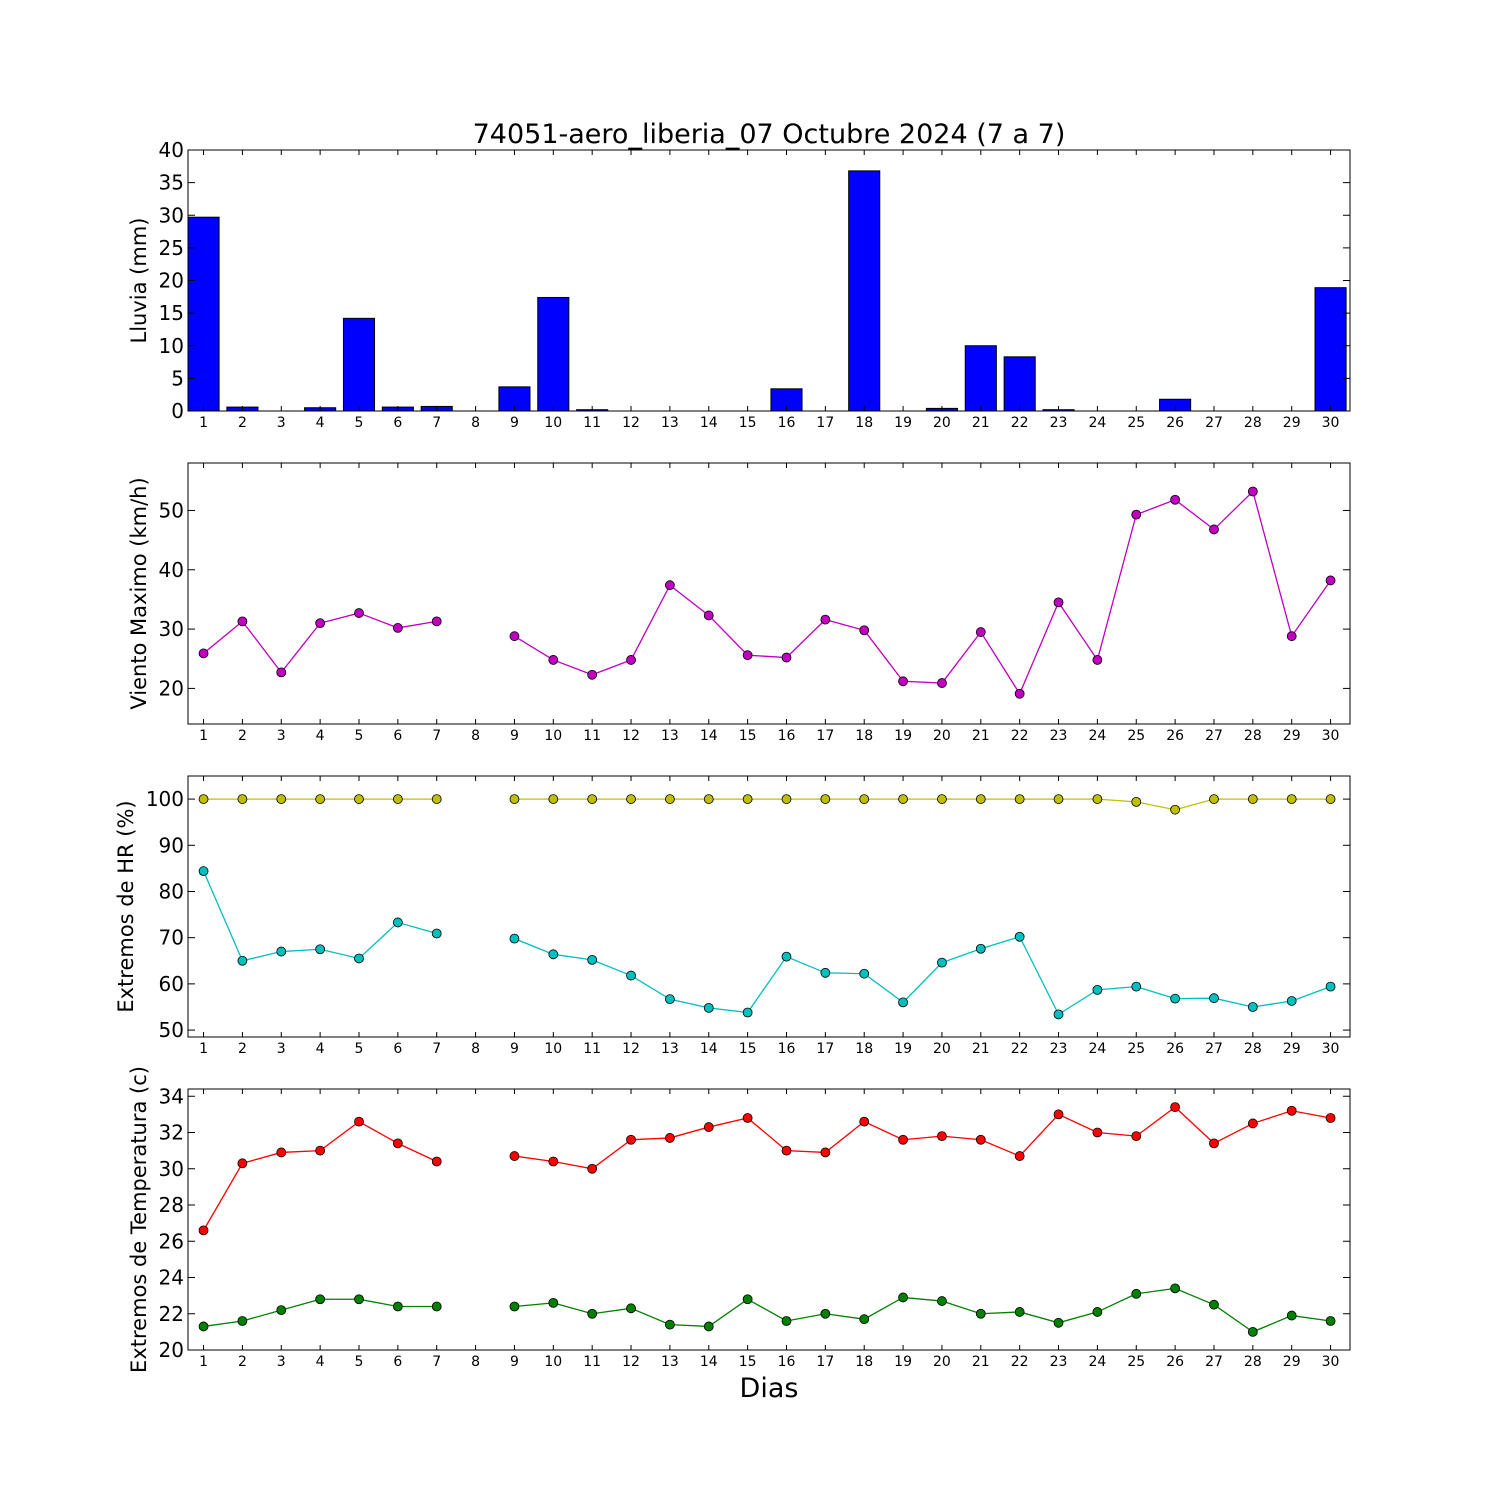  I want to click on temperature-xtick-label-1: 1, so click(203, 1362).